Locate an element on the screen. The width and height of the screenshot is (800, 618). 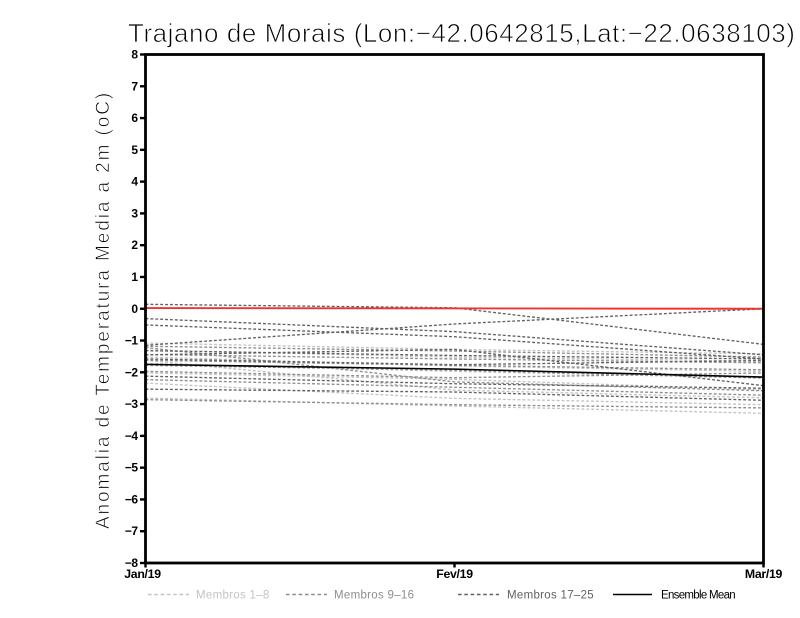
svg-text: 1 is located at coordinates (134, 277).